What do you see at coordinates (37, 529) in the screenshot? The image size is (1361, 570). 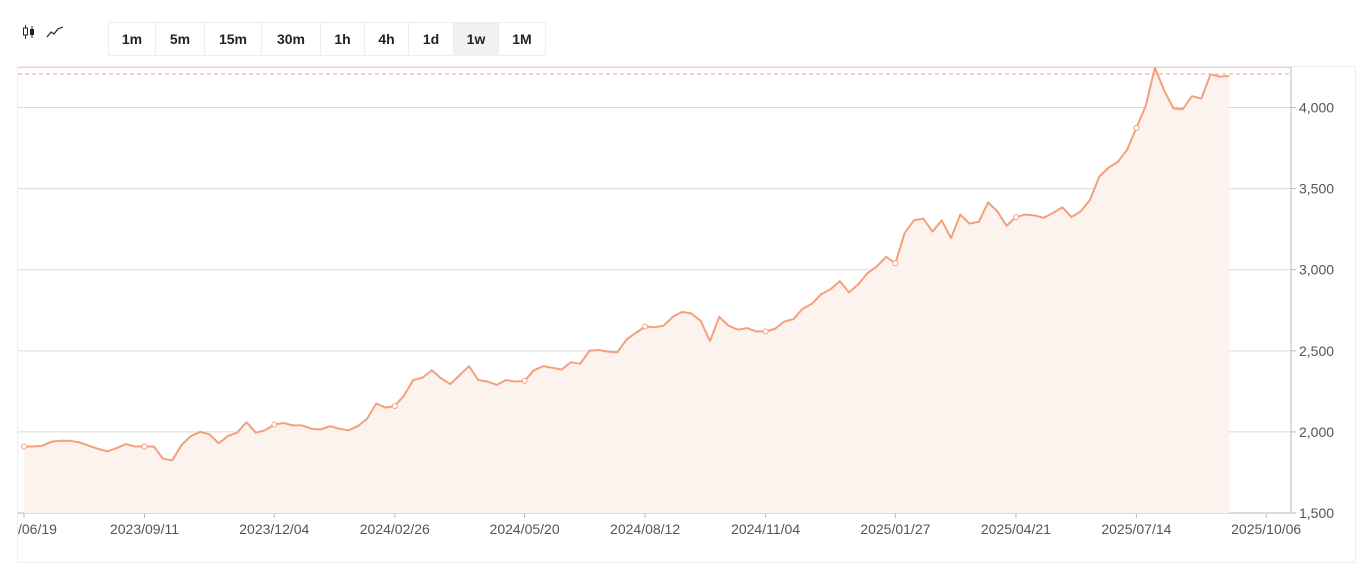 I see `x-tick-label: /06/19` at bounding box center [37, 529].